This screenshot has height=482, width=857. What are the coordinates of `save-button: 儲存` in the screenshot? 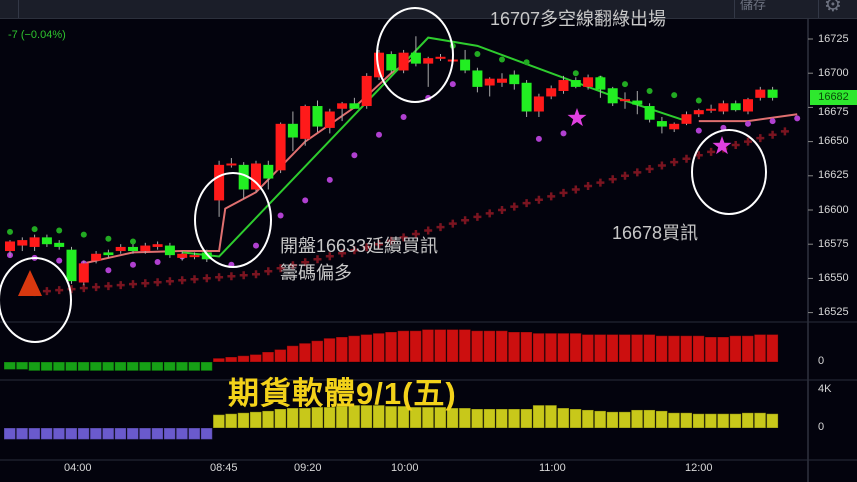 It's located at (753, 6).